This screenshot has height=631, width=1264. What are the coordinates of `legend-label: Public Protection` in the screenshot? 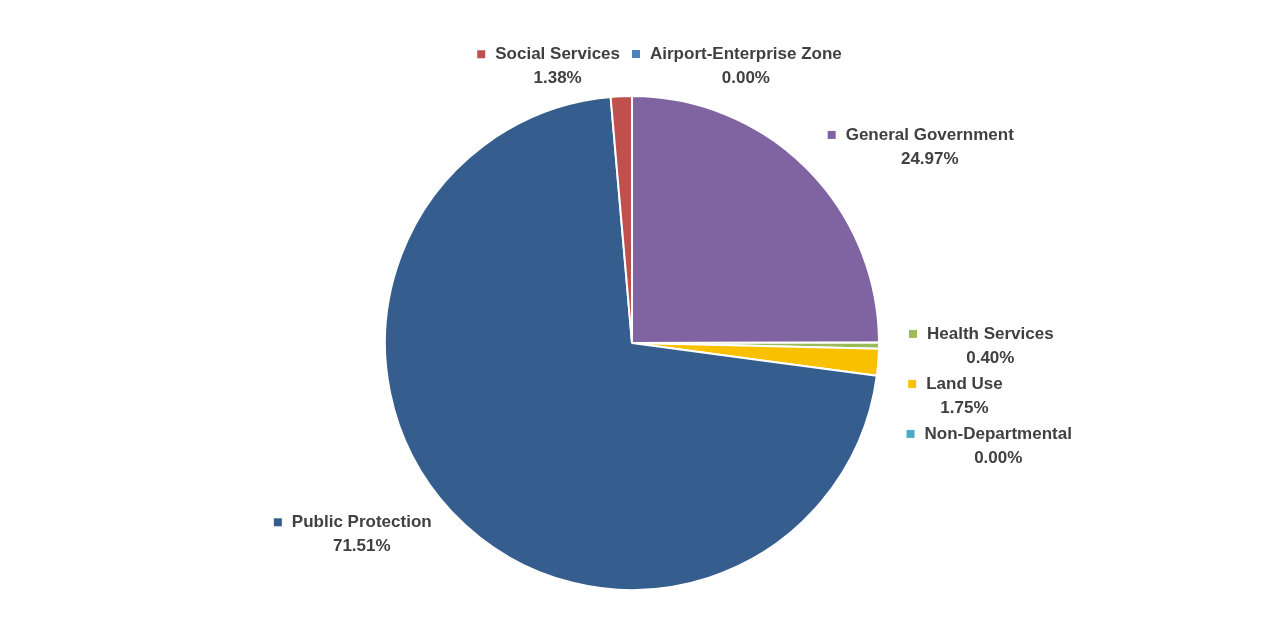 It's located at (361, 521).